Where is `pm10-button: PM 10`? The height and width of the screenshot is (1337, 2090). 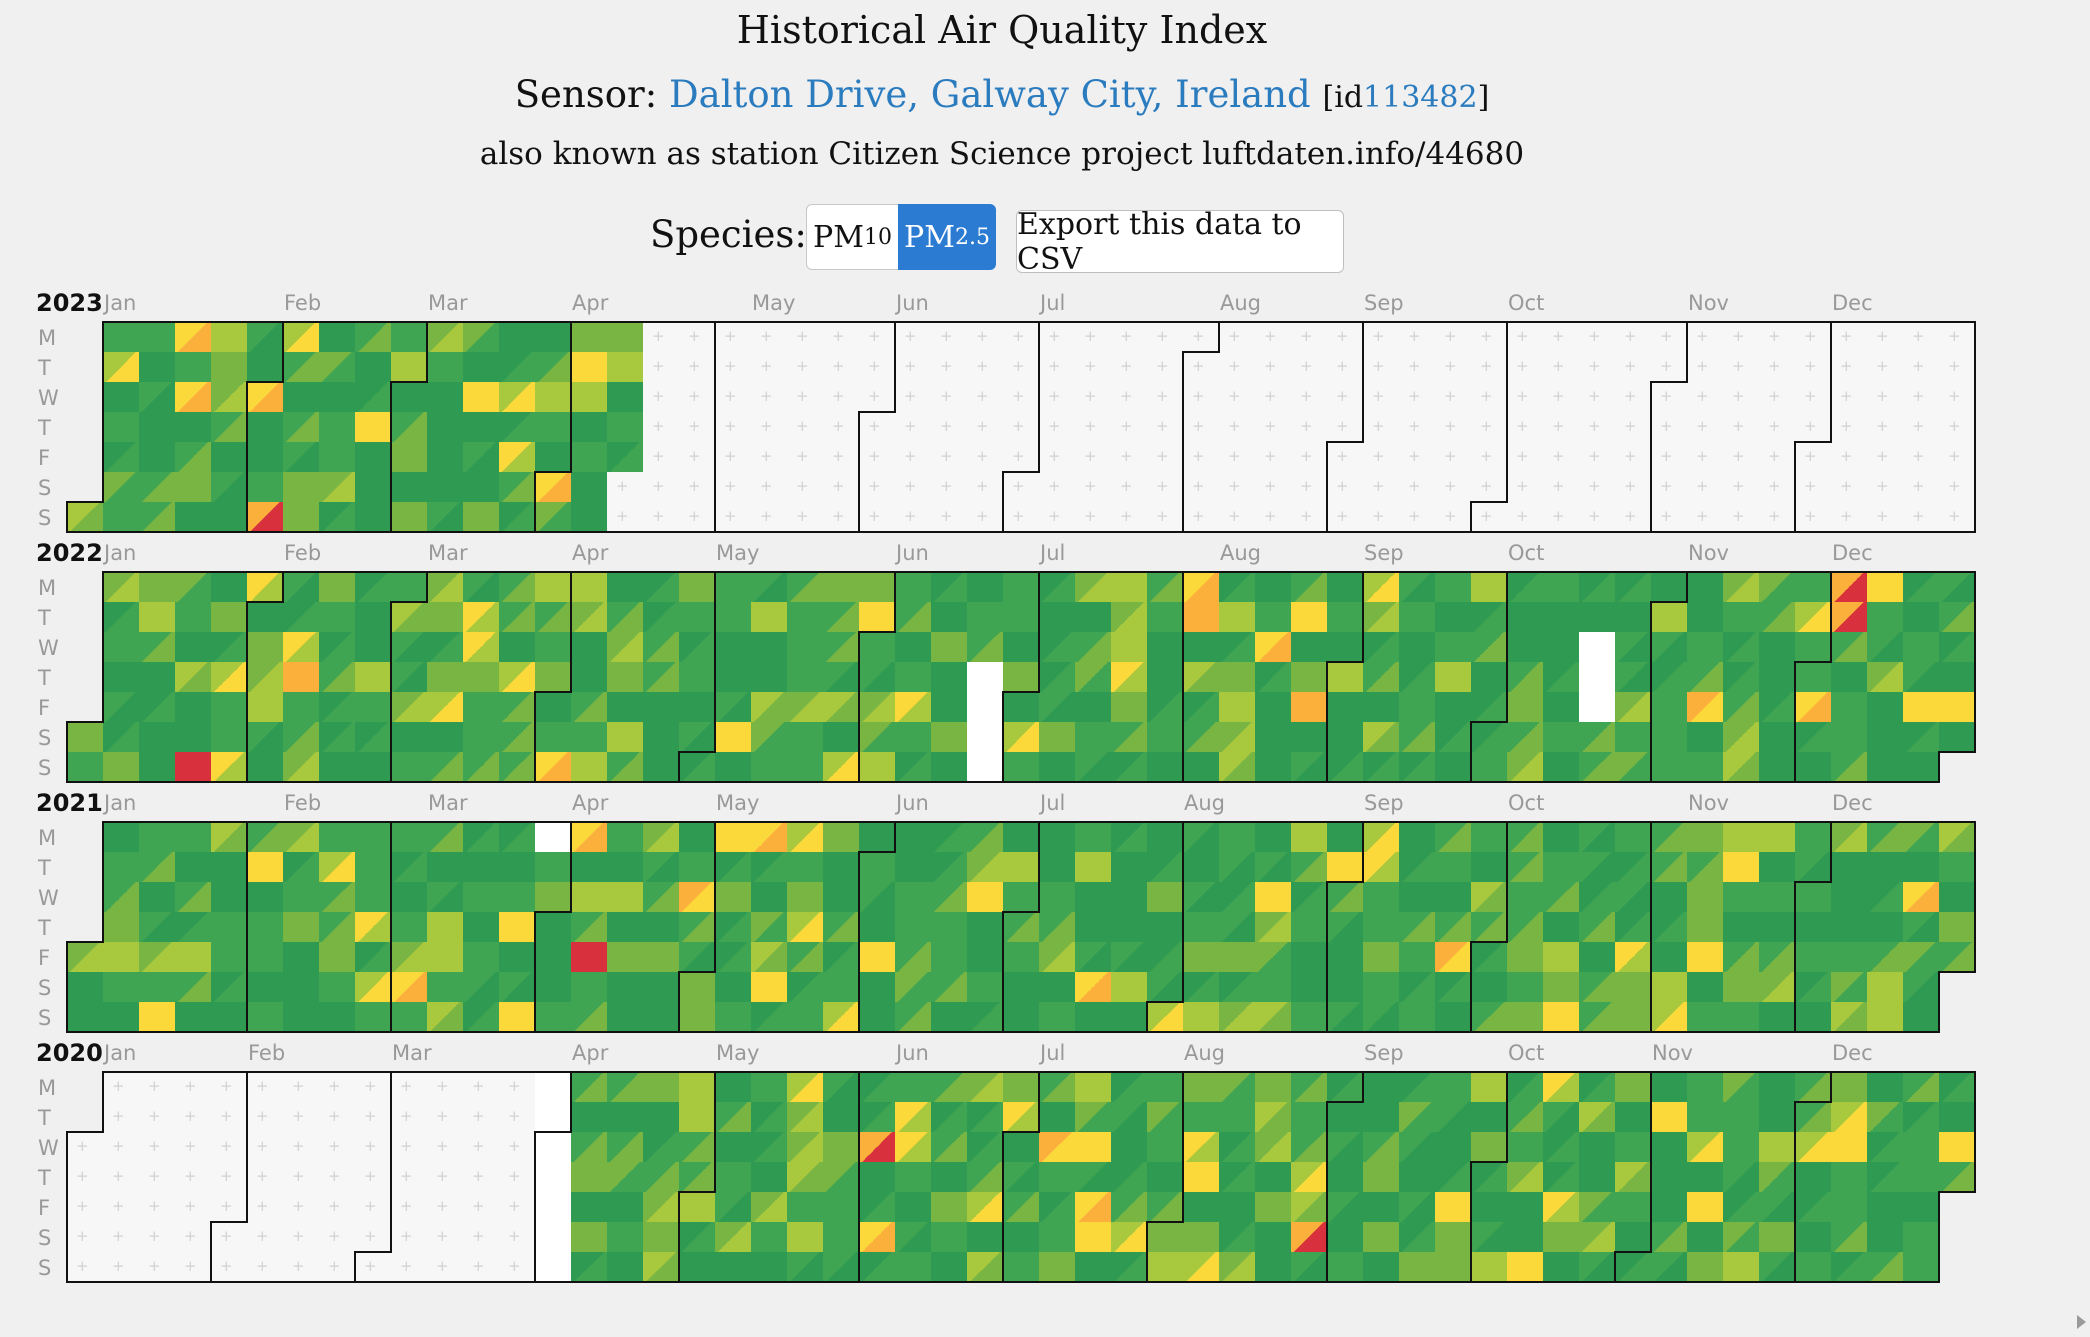
pm10-button: PM 10 is located at coordinates (852, 237).